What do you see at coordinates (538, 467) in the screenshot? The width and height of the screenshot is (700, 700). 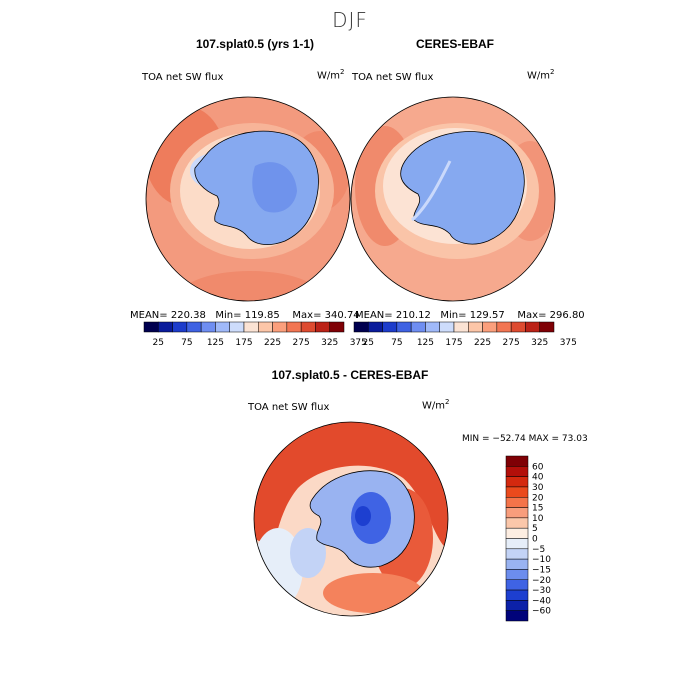 I see `diff-colorbar-label: 60` at bounding box center [538, 467].